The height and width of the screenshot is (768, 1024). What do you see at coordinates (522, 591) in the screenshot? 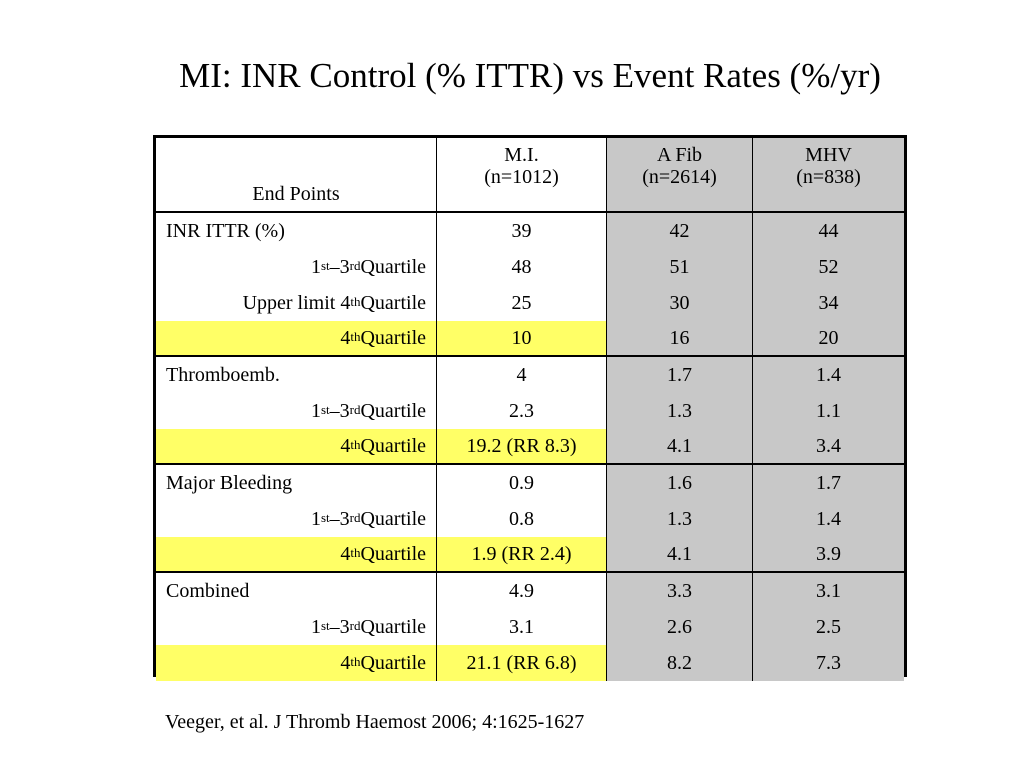
I see `cell-mi: 4.9` at bounding box center [522, 591].